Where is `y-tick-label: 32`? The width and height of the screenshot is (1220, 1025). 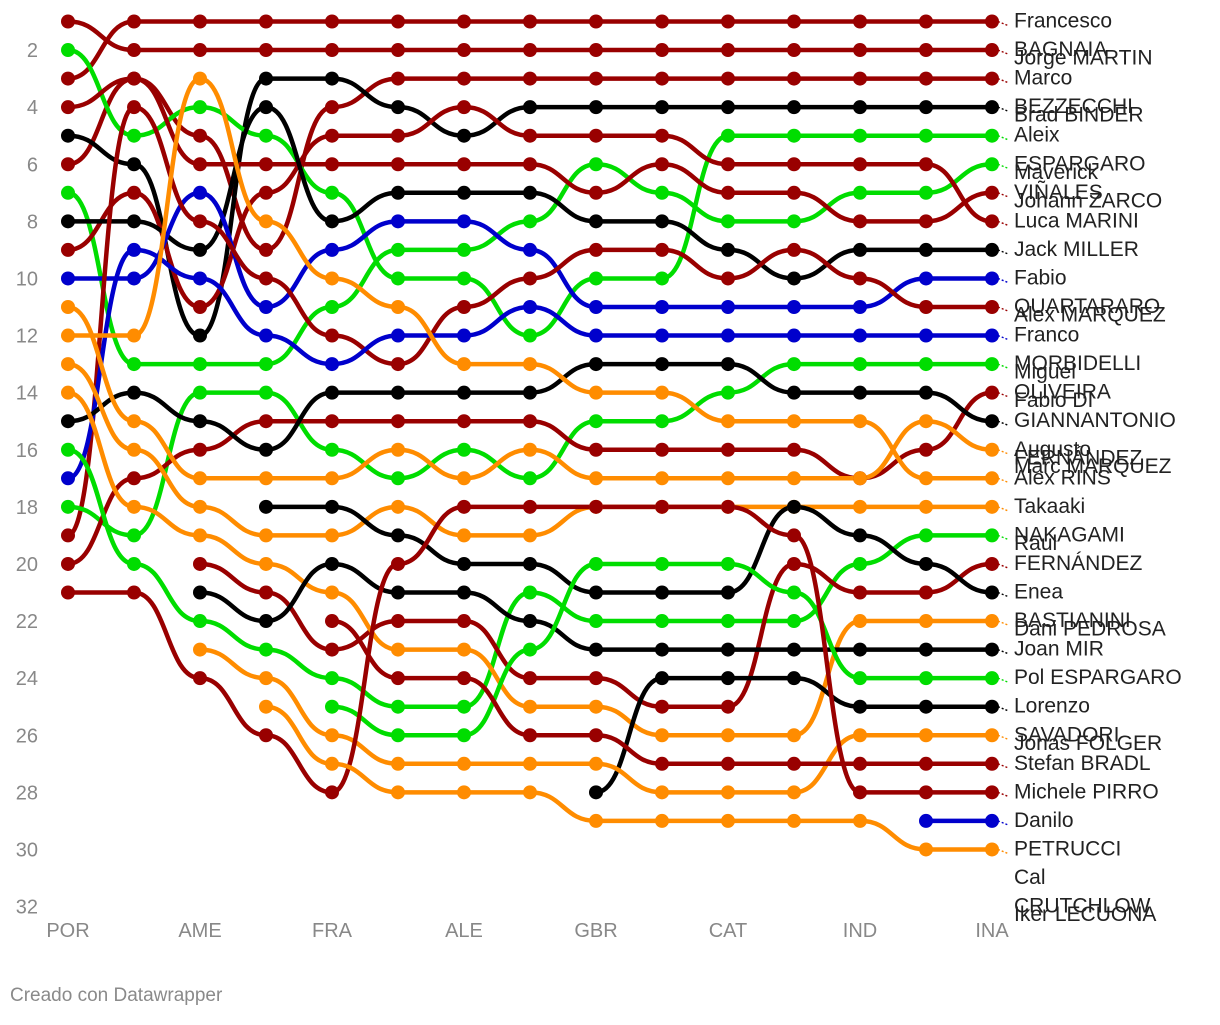
y-tick-label: 32 is located at coordinates (27, 908).